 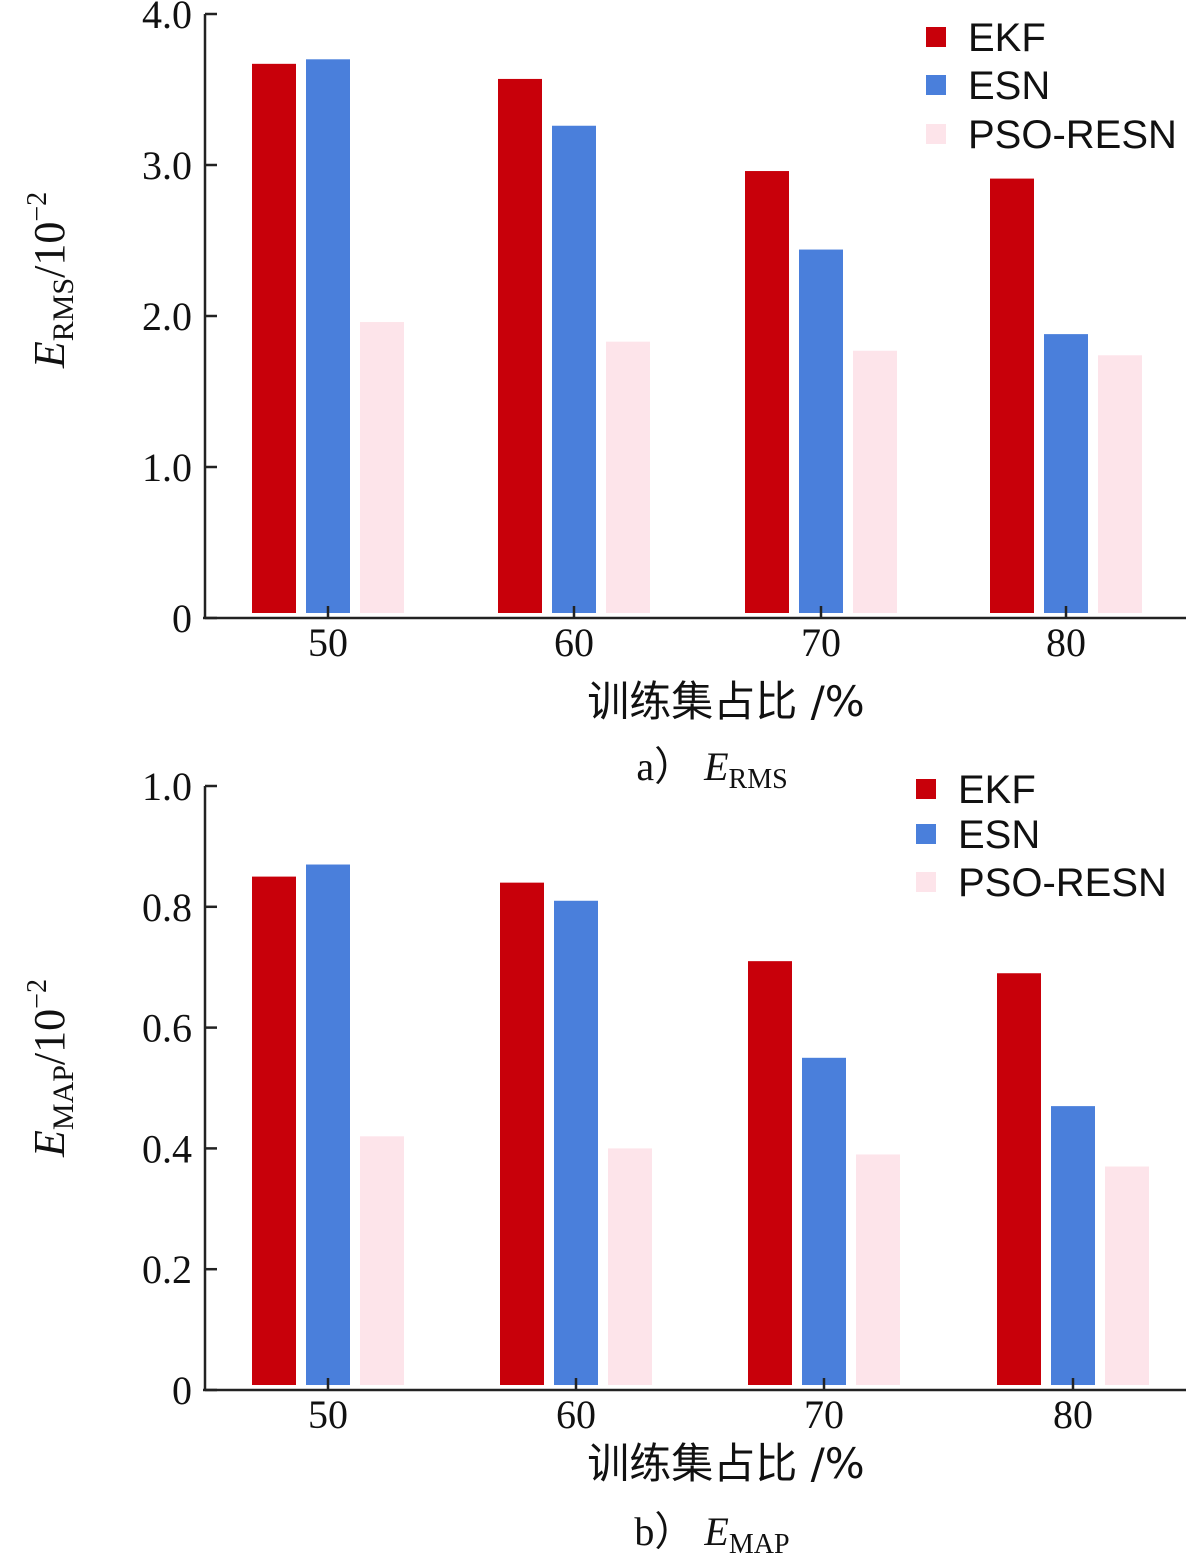 I want to click on panel-b-caption: b） EMAP, so click(x=711, y=1532).